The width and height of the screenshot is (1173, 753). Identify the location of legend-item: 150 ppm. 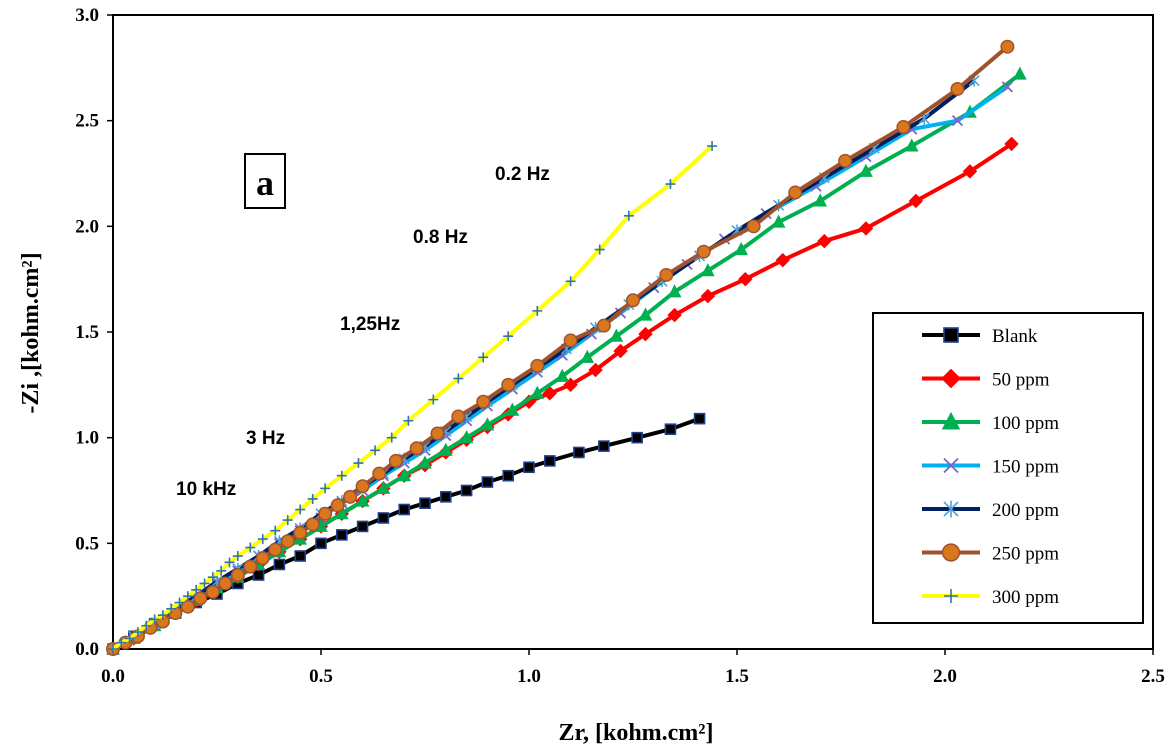
(990, 467).